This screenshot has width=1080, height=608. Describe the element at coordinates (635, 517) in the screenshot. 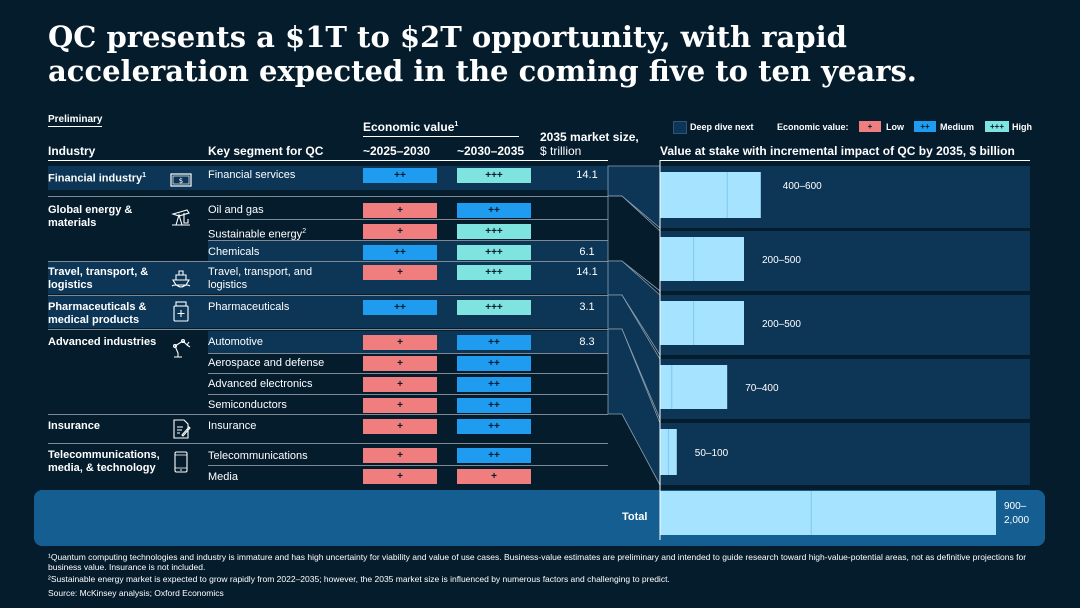

I see `total-label: Total` at that location.